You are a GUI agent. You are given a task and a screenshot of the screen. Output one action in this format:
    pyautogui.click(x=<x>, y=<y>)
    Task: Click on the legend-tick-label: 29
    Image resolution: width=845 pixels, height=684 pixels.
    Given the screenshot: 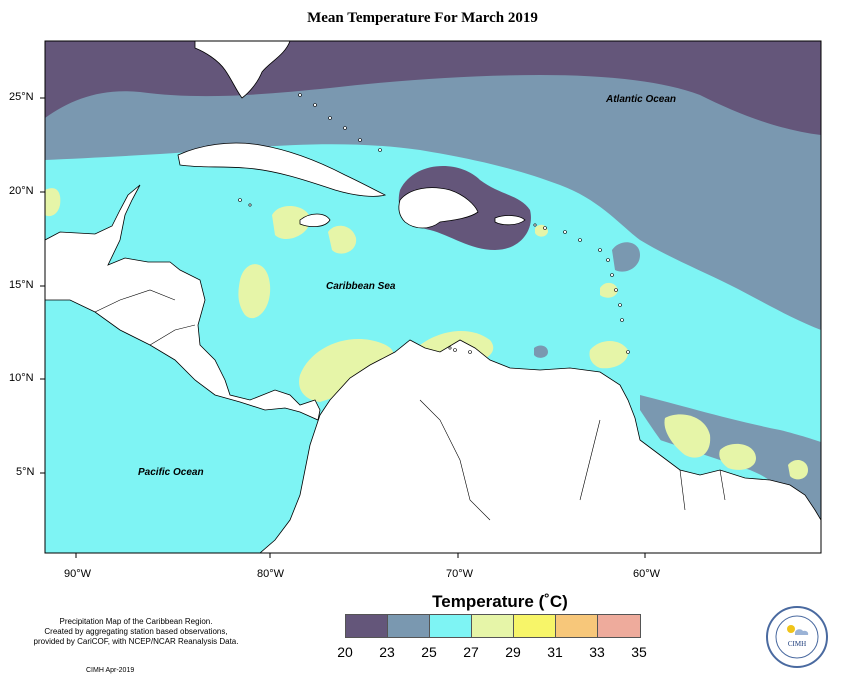 What is the action you would take?
    pyautogui.click(x=513, y=652)
    